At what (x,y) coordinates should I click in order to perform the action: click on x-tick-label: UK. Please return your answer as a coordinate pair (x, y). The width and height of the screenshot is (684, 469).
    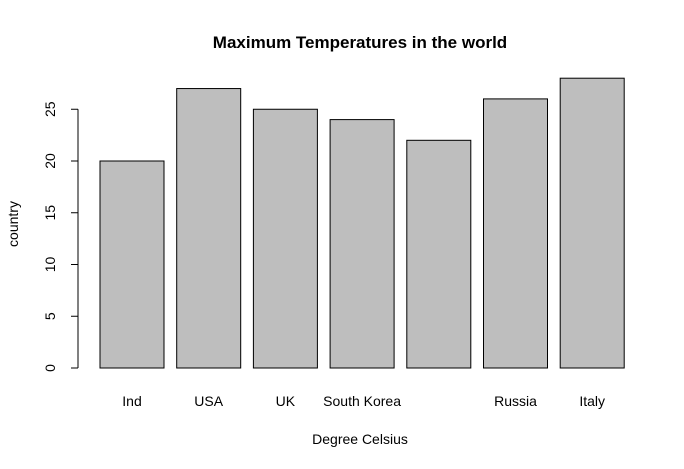
    Looking at the image, I should click on (286, 401).